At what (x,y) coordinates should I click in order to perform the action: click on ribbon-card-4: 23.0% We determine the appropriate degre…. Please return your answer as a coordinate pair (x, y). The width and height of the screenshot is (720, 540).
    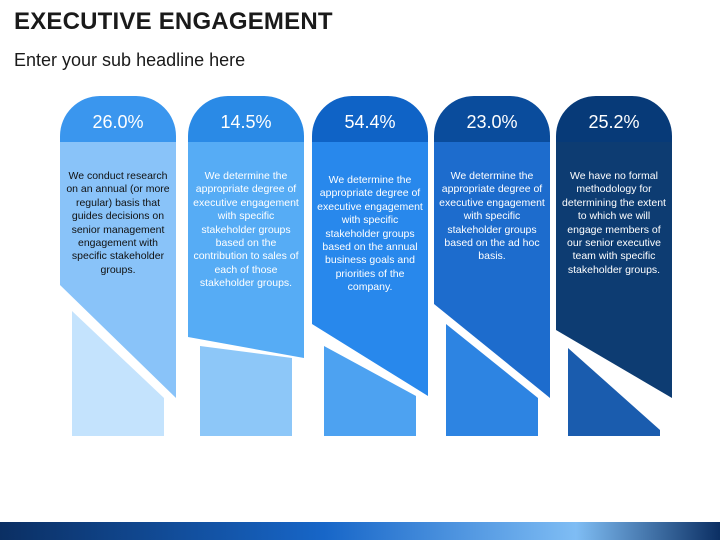
    Looking at the image, I should click on (492, 266).